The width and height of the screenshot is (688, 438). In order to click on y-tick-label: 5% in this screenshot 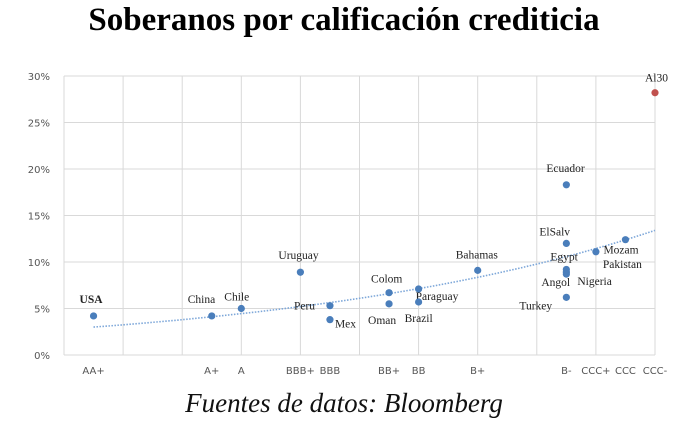, I will do `click(42, 310)`.